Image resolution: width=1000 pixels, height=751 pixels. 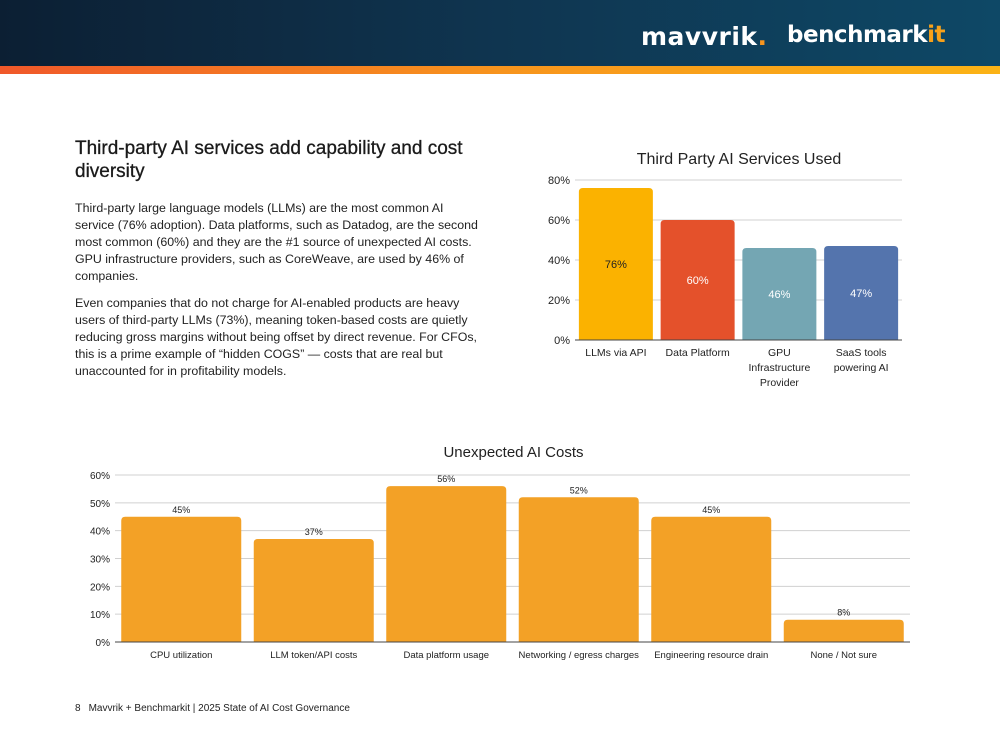 What do you see at coordinates (866, 35) in the screenshot?
I see `benchmarkit-logo: benchmarkit` at bounding box center [866, 35].